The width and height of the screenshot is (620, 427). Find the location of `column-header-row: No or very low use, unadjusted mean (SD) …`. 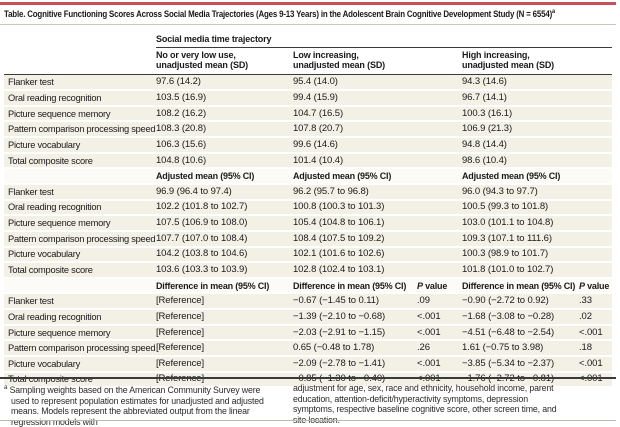

column-header-row: No or very low use, unadjusted mean (SD) … is located at coordinates (308, 61).